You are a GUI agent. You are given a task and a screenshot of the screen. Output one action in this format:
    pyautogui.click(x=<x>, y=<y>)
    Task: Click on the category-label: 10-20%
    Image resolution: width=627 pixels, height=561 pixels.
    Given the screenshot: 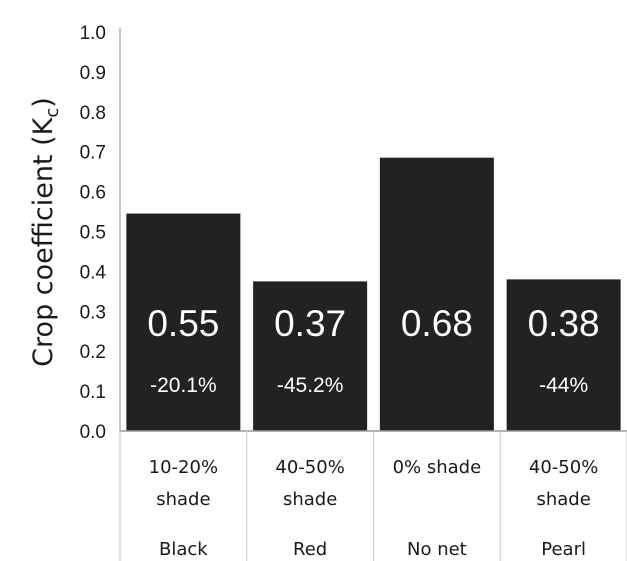 What is the action you would take?
    pyautogui.click(x=183, y=467)
    